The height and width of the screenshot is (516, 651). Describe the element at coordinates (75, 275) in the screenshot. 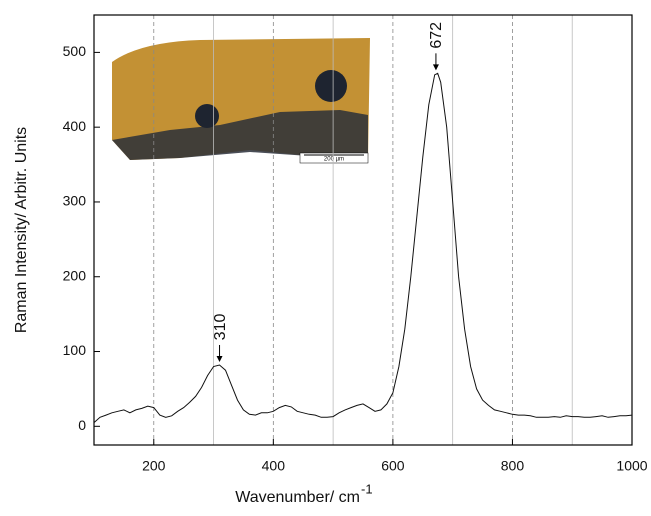

I see `y-tick-label: 200` at that location.